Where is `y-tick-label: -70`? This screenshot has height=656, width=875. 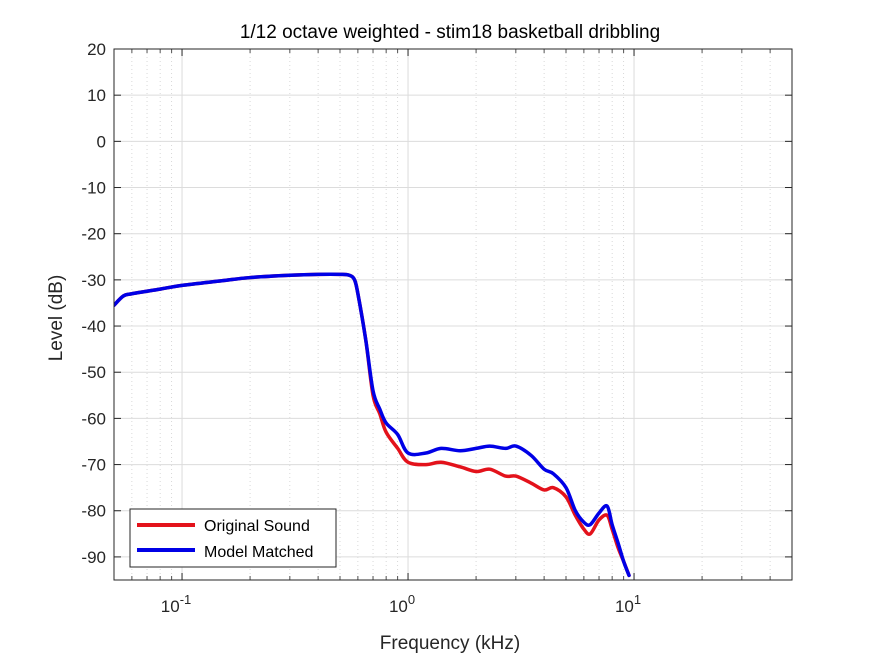
y-tick-label: -70 is located at coordinates (93, 465).